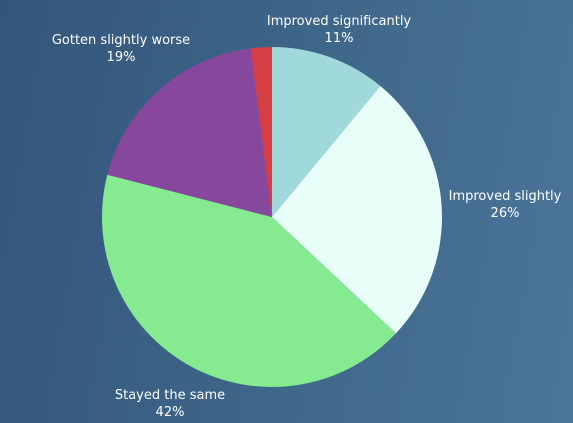 This screenshot has width=573, height=423. Describe the element at coordinates (339, 30) in the screenshot. I see `label-improved-significantly: Improved significantly 11%` at that location.